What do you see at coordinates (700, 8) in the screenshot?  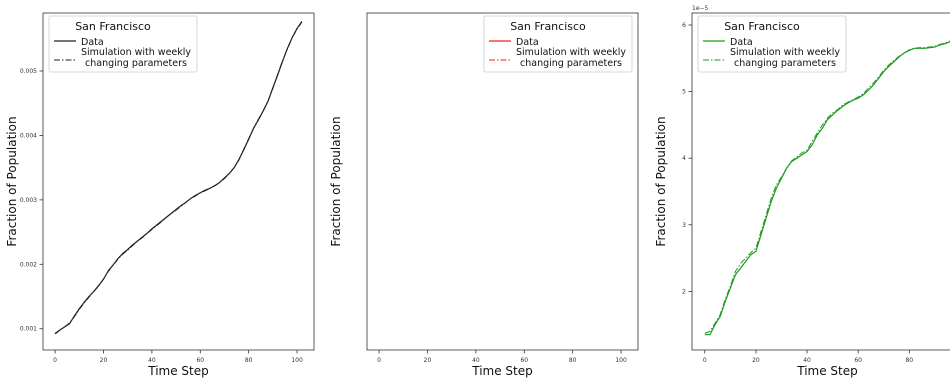 I see `axis-offset-label: 1e−5` at bounding box center [700, 8].